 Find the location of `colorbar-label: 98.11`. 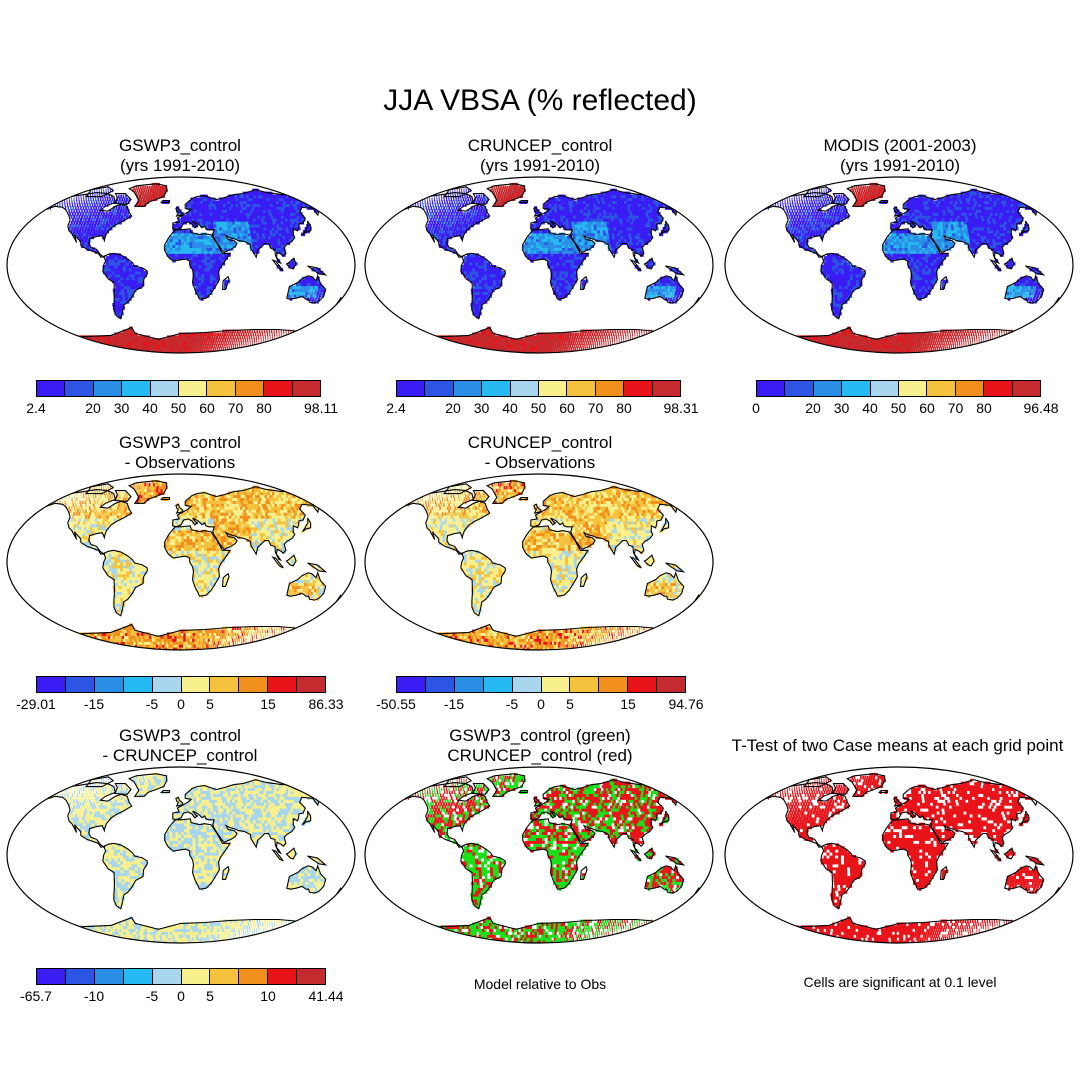

colorbar-label: 98.11 is located at coordinates (321, 408).